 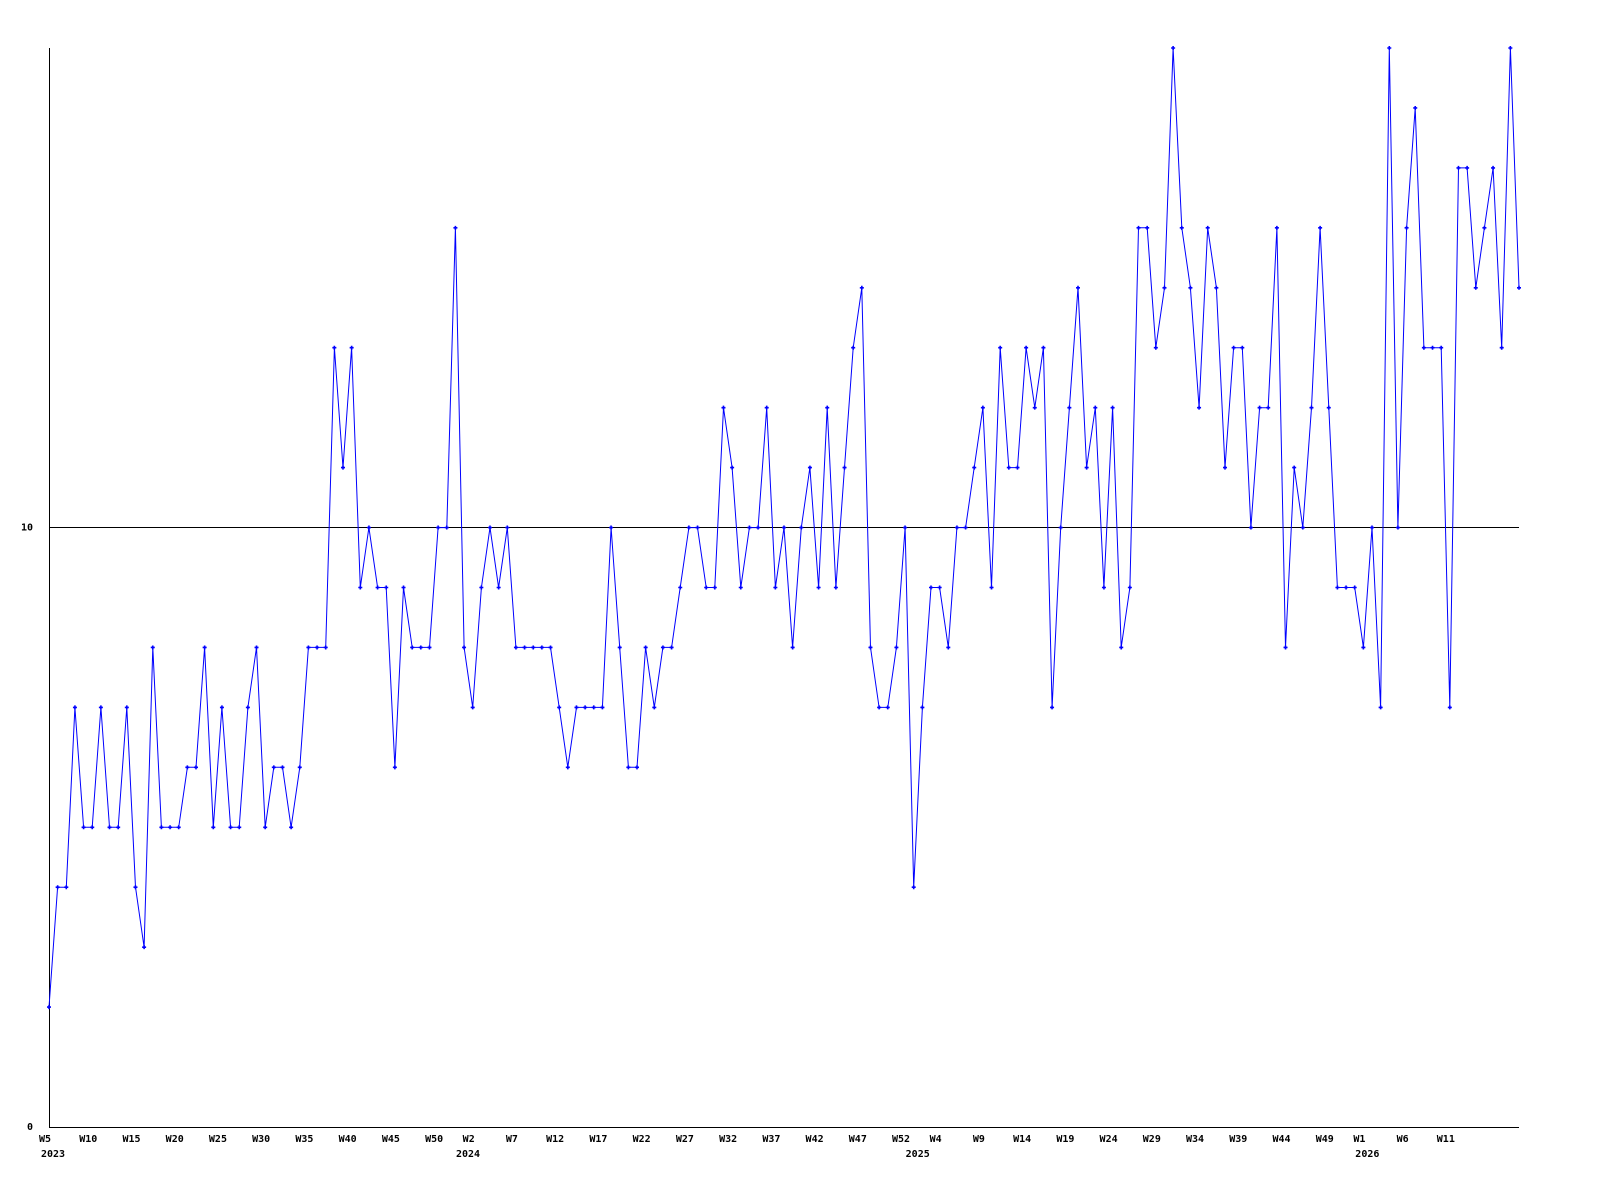 What do you see at coordinates (1022, 1139) in the screenshot?
I see `x-tick-label: W14` at bounding box center [1022, 1139].